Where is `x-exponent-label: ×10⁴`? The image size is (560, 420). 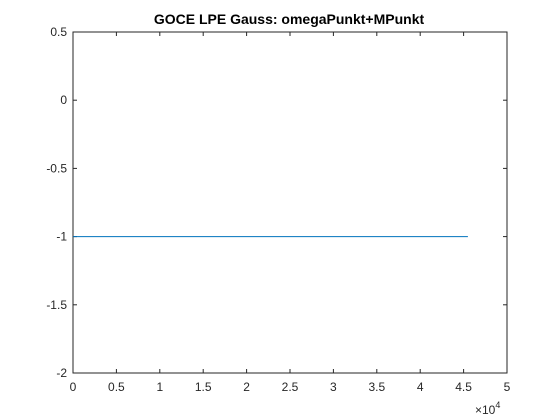
x-exponent-label: ×10⁴ is located at coordinates (487, 408).